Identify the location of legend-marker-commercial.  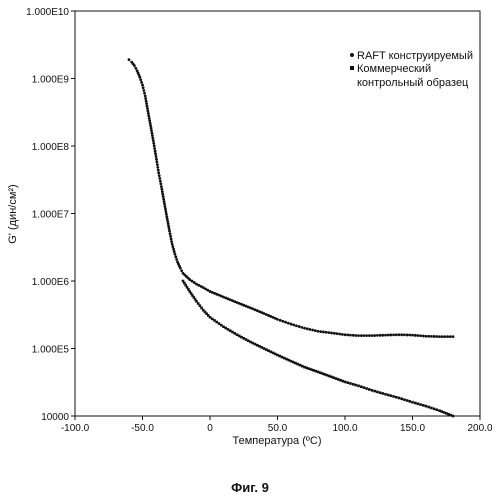
(352, 68).